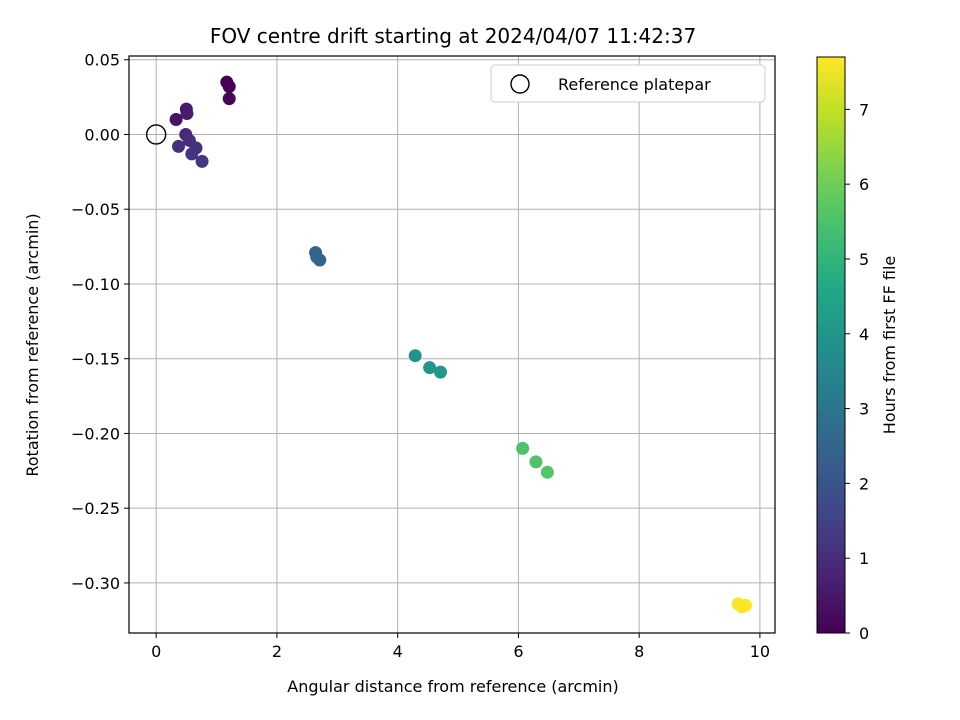 This screenshot has width=960, height=720. I want to click on x-tick-label: 4, so click(398, 651).